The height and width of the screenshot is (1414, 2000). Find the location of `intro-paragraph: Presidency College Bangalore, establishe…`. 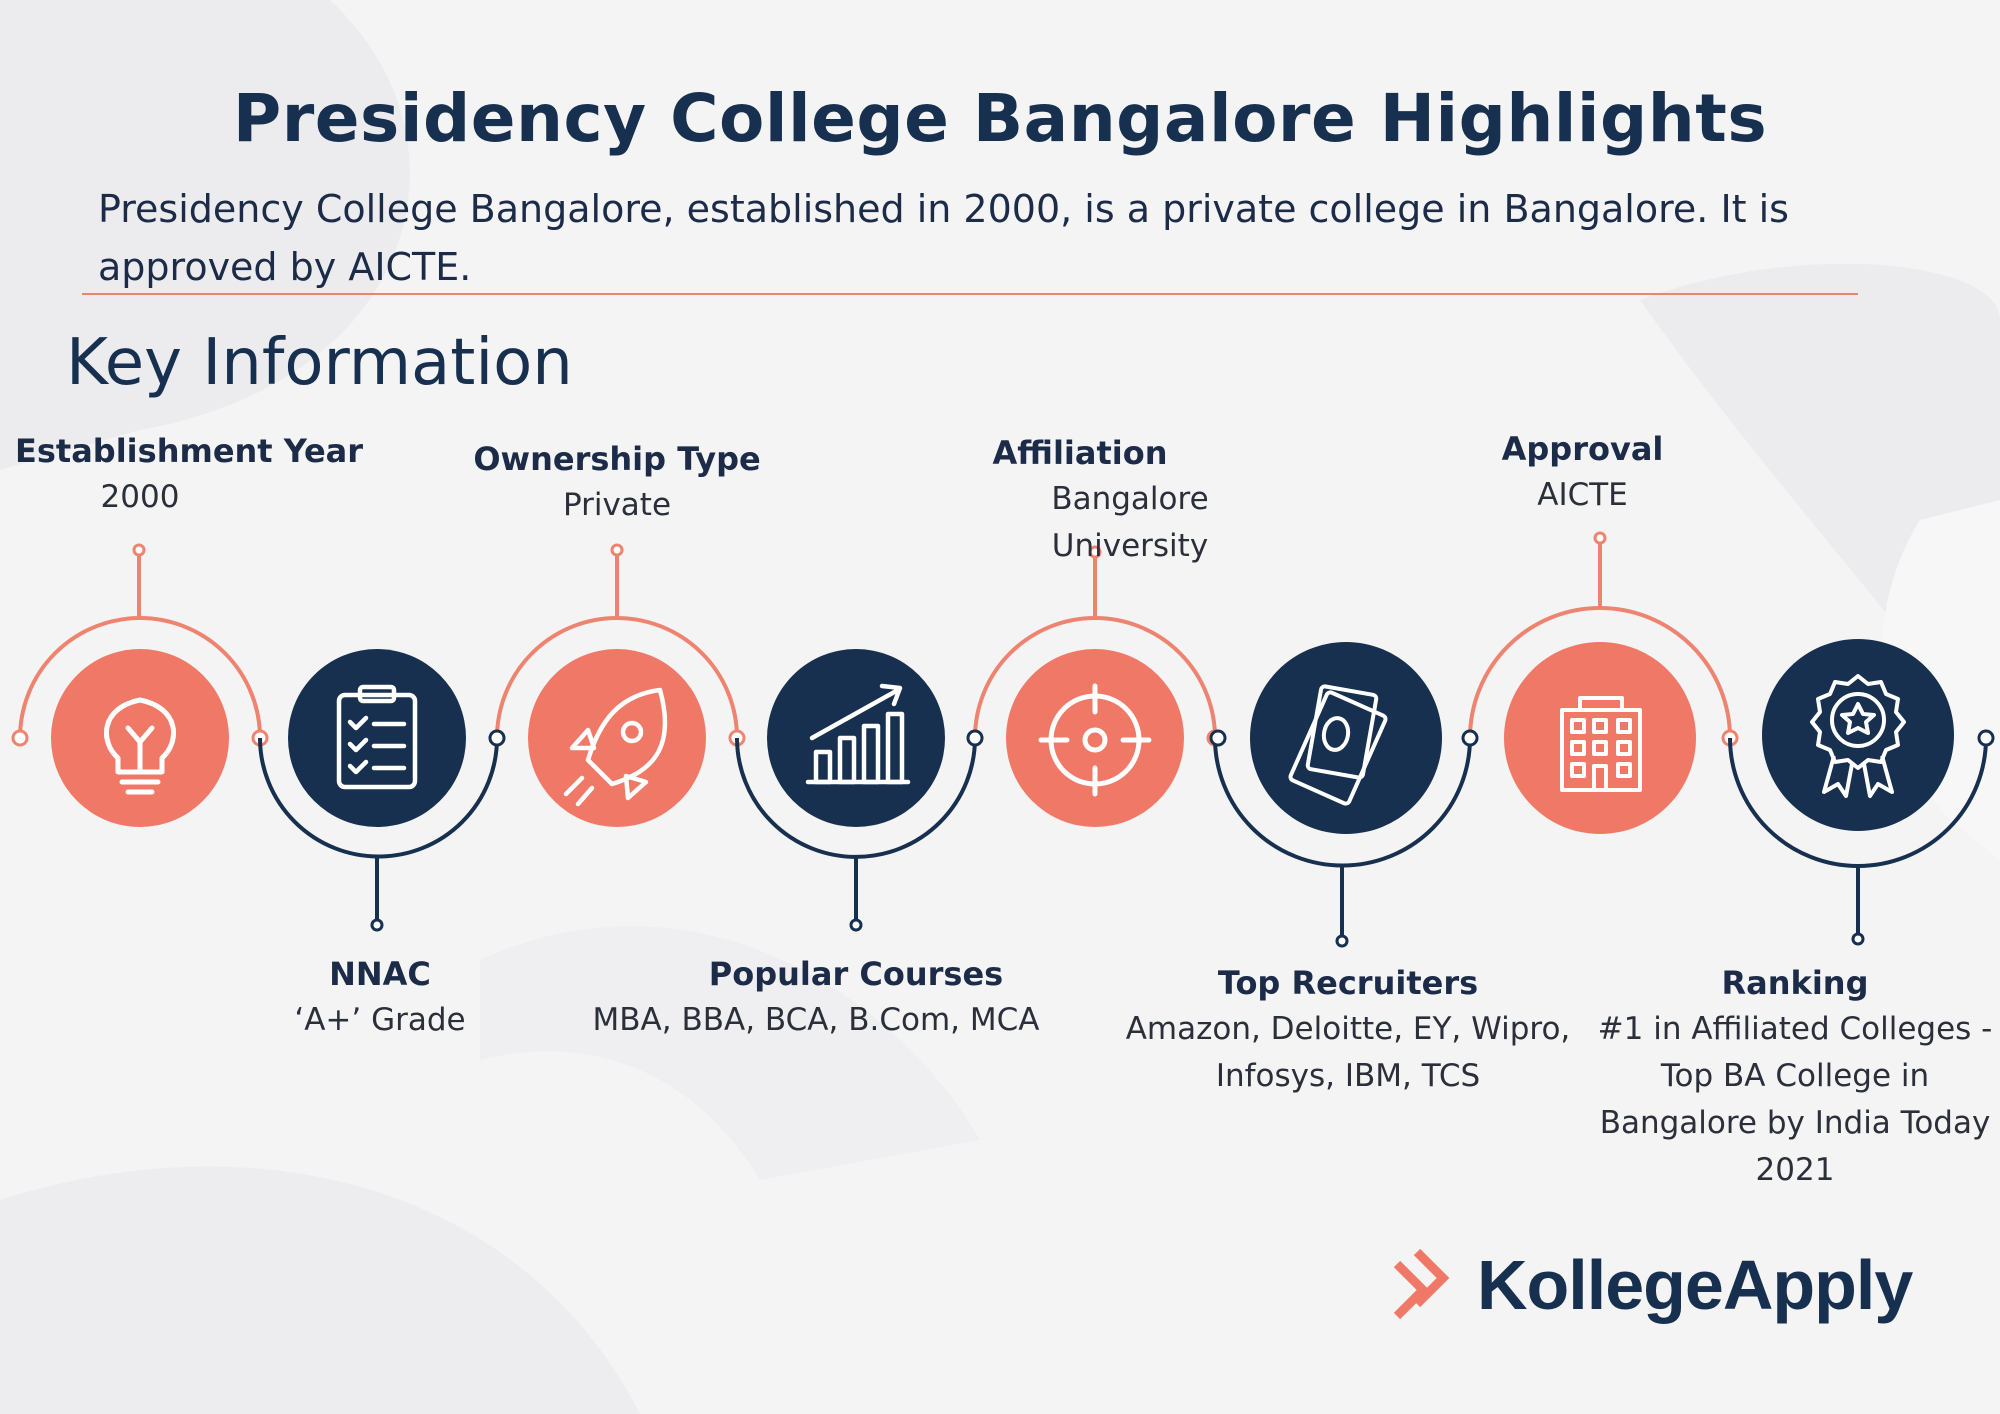

intro-paragraph: Presidency College Bangalore, establishe… is located at coordinates (943, 238).